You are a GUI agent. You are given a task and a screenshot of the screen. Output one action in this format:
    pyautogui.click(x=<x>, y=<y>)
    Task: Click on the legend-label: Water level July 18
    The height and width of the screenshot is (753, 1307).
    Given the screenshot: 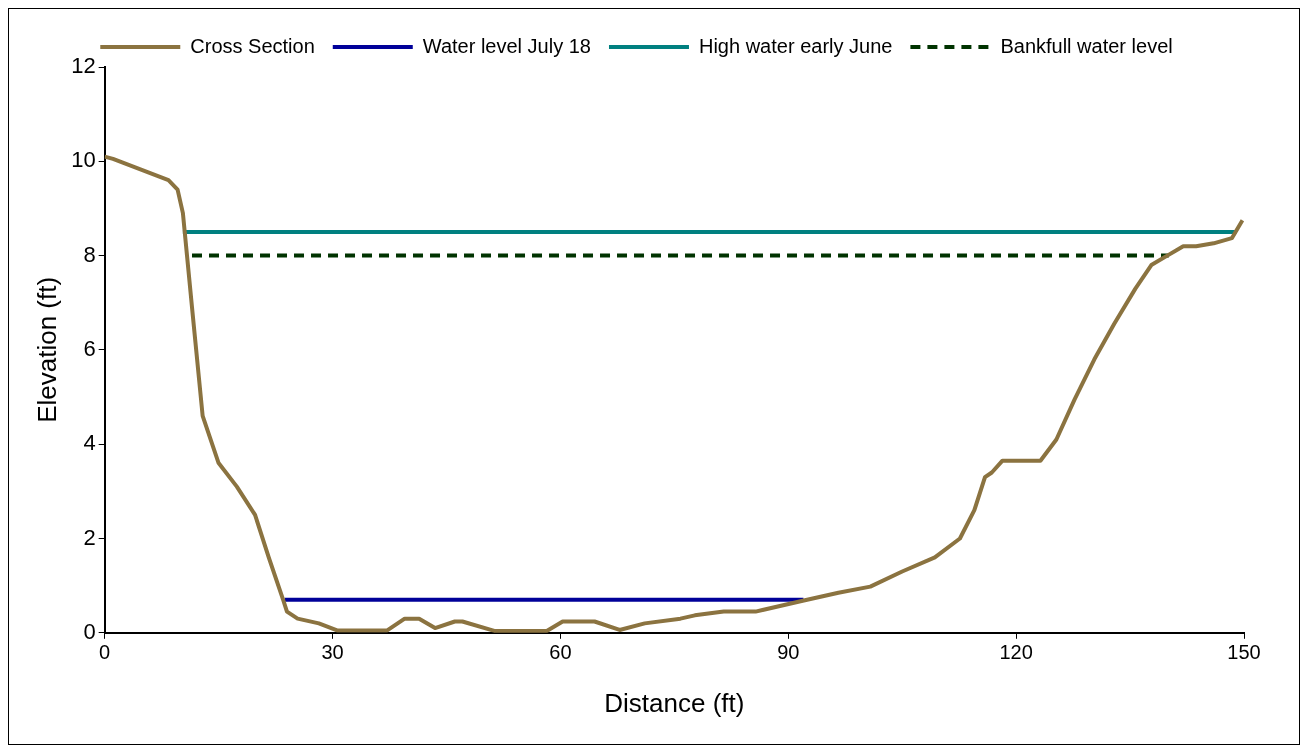 What is the action you would take?
    pyautogui.click(x=506, y=45)
    